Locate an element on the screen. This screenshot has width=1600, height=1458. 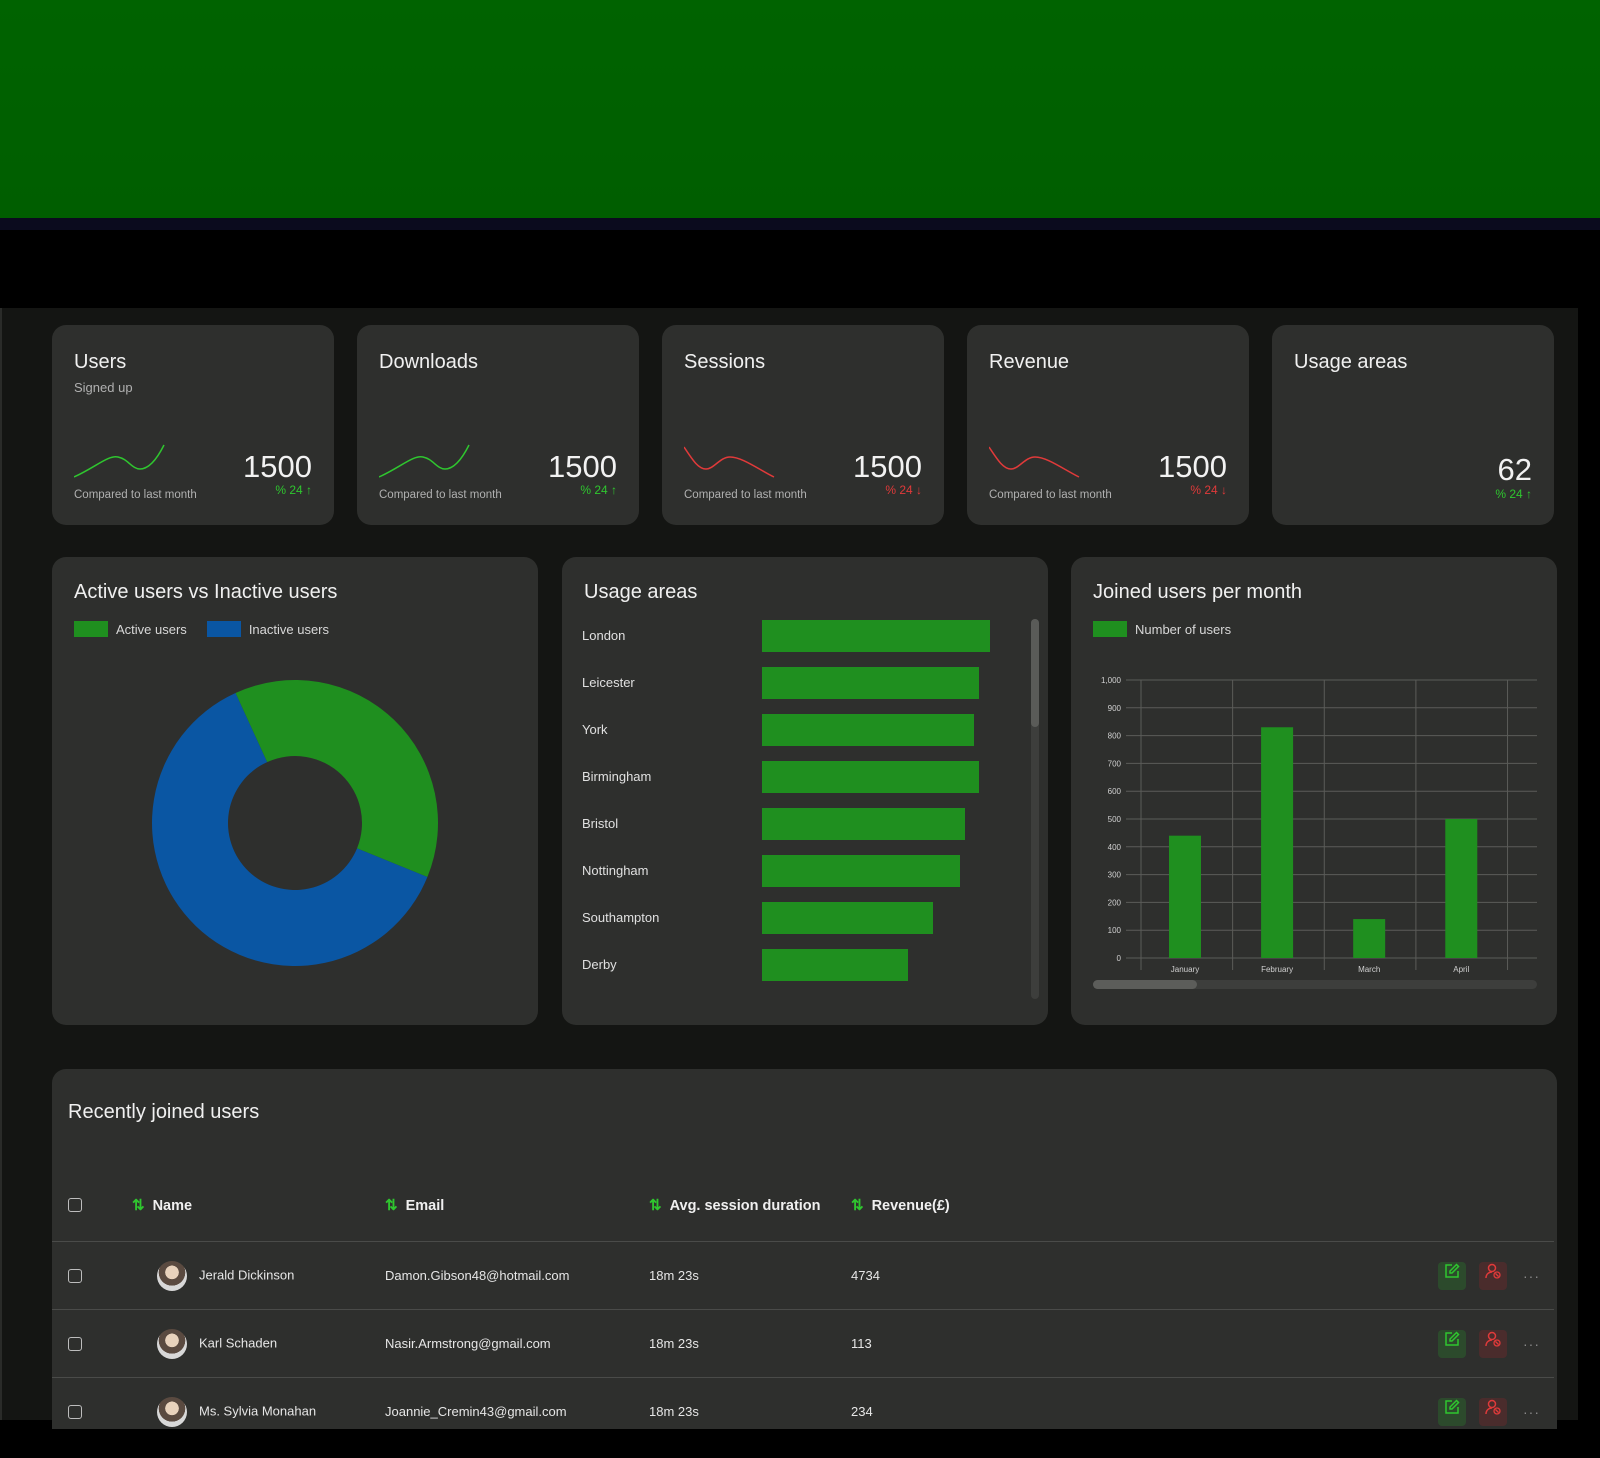
donut-slice-inactive-users is located at coordinates (290, 829).